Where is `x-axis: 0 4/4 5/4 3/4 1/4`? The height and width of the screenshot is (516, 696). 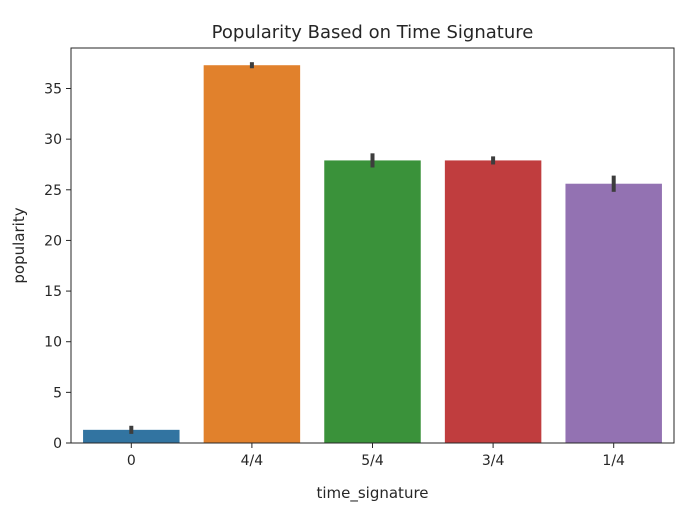 x-axis: 0 4/4 5/4 3/4 1/4 is located at coordinates (376, 456).